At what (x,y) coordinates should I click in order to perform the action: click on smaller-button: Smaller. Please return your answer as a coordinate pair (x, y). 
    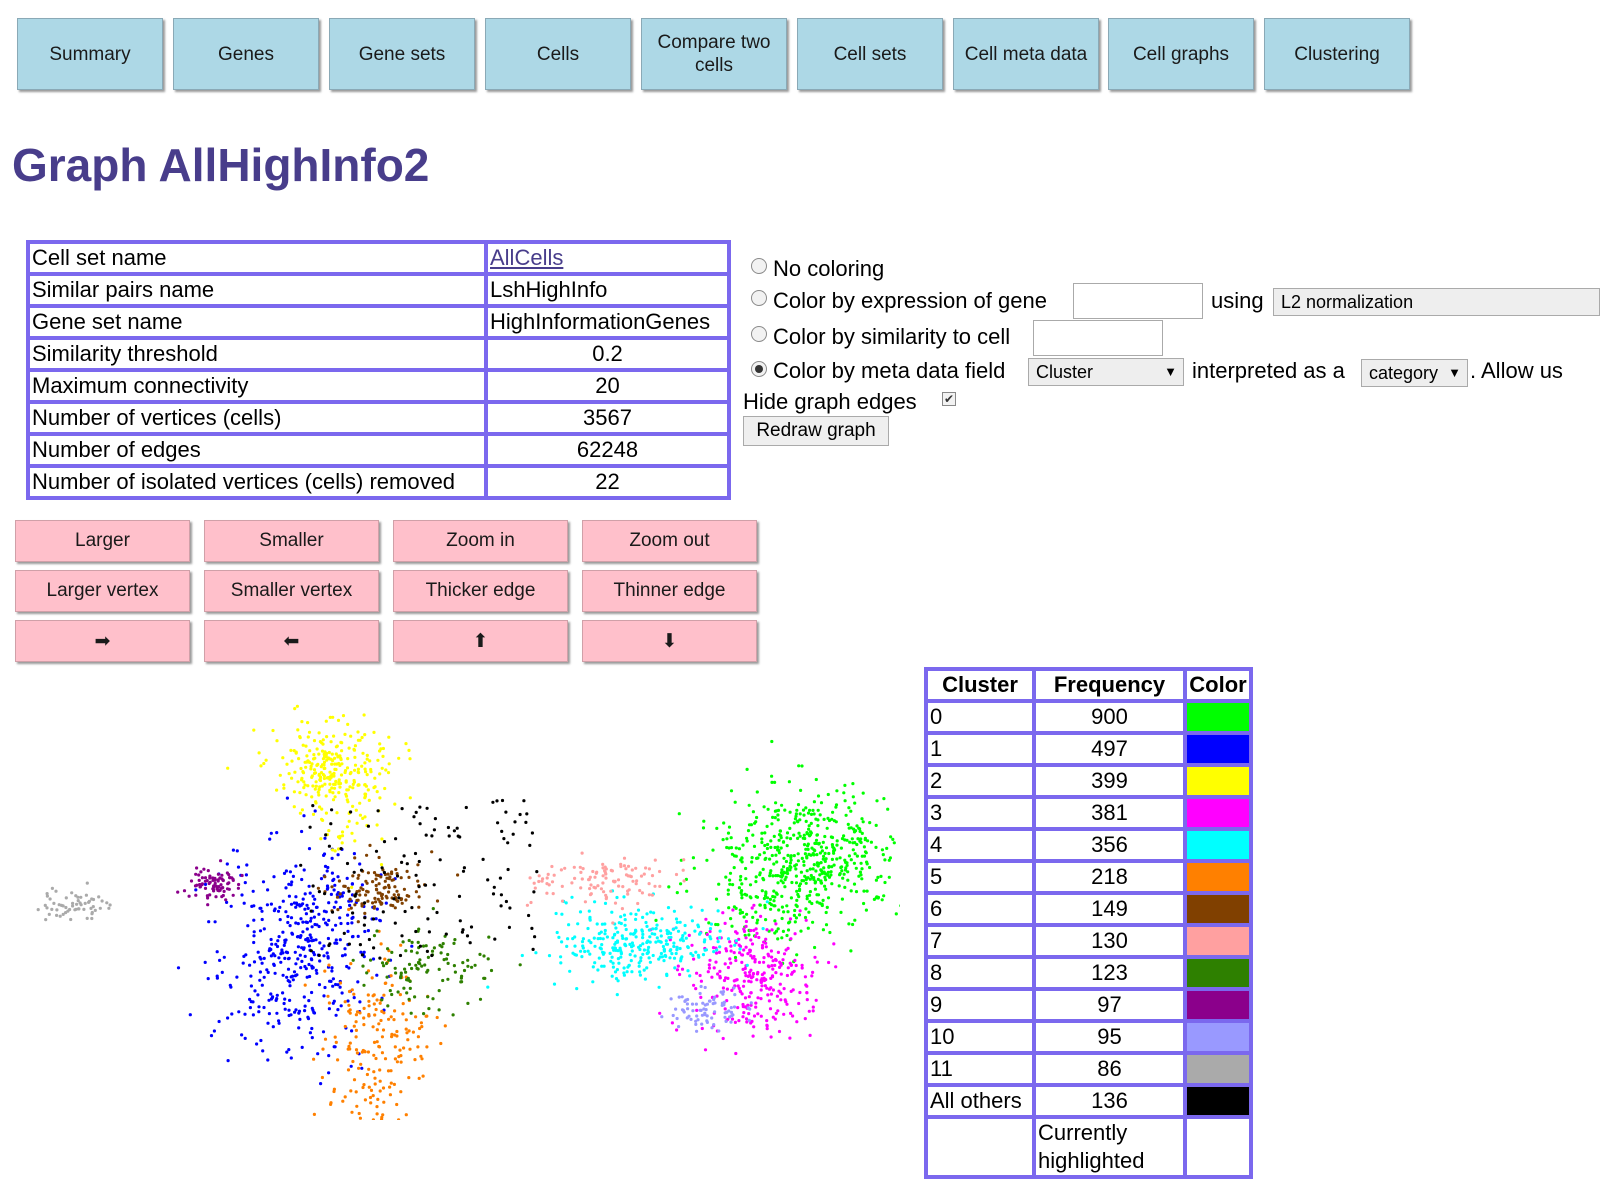
    Looking at the image, I should click on (291, 541).